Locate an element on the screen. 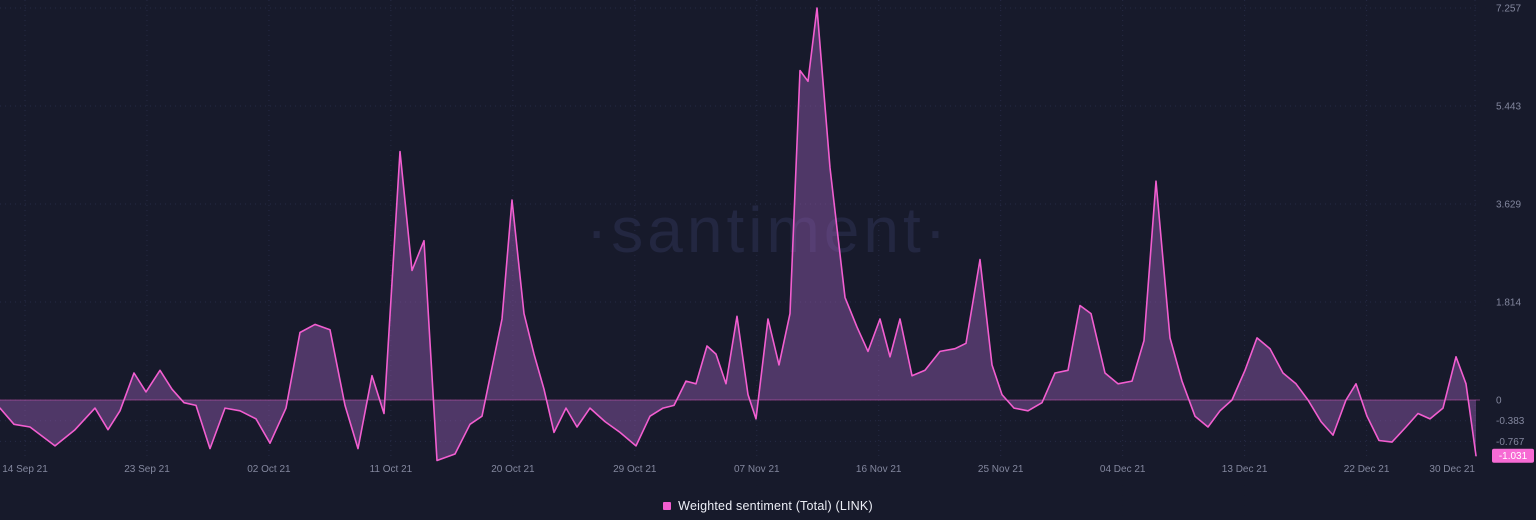  y-axis-tick-label: 1.814 is located at coordinates (1508, 303).